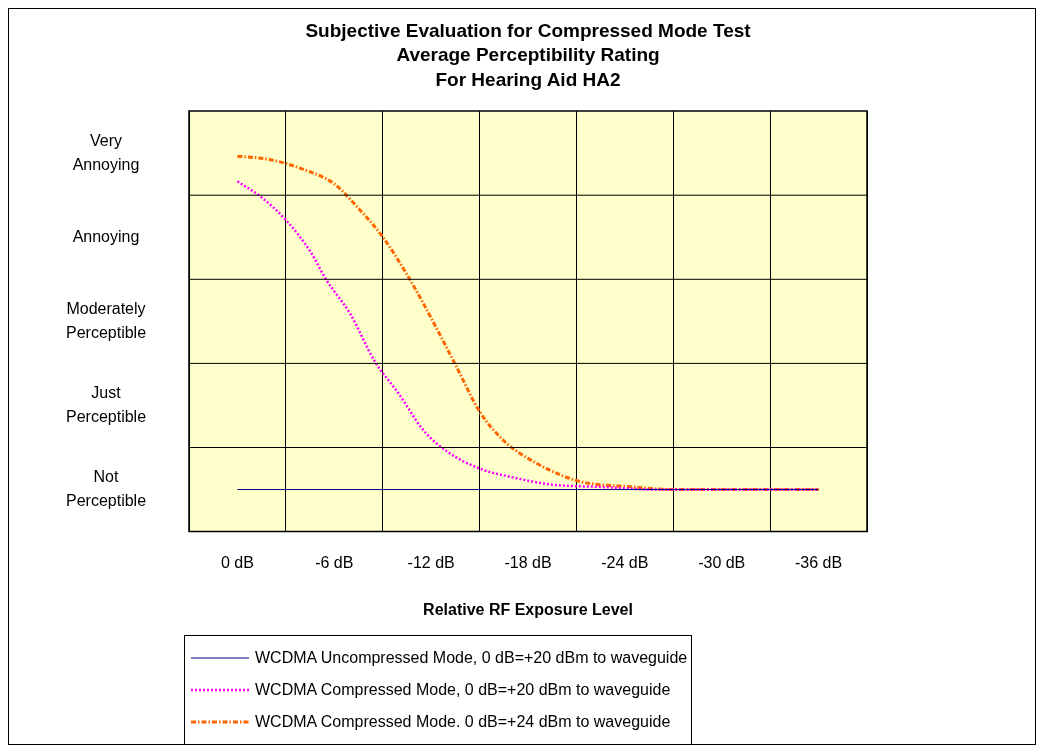 This screenshot has width=1038, height=745. What do you see at coordinates (106, 488) in the screenshot?
I see `text: Not Perceptible` at bounding box center [106, 488].